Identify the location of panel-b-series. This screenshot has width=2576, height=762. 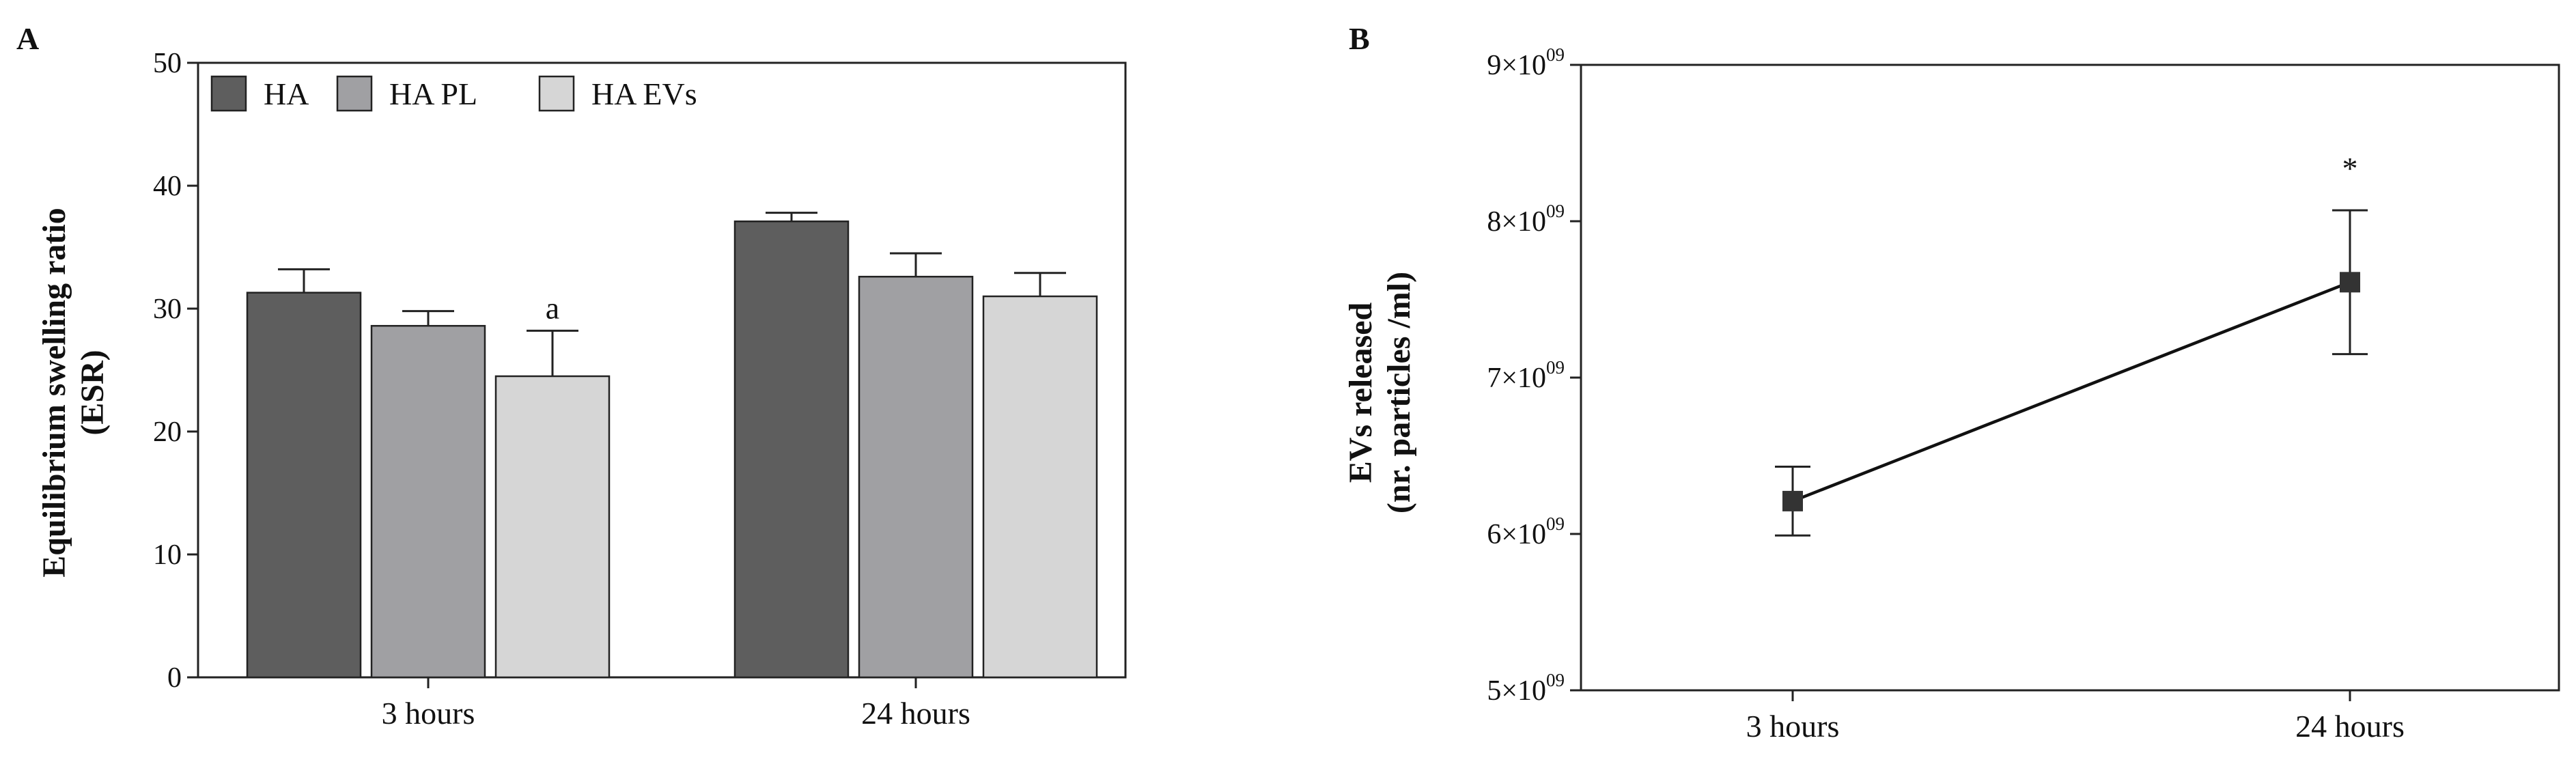
(2071, 373).